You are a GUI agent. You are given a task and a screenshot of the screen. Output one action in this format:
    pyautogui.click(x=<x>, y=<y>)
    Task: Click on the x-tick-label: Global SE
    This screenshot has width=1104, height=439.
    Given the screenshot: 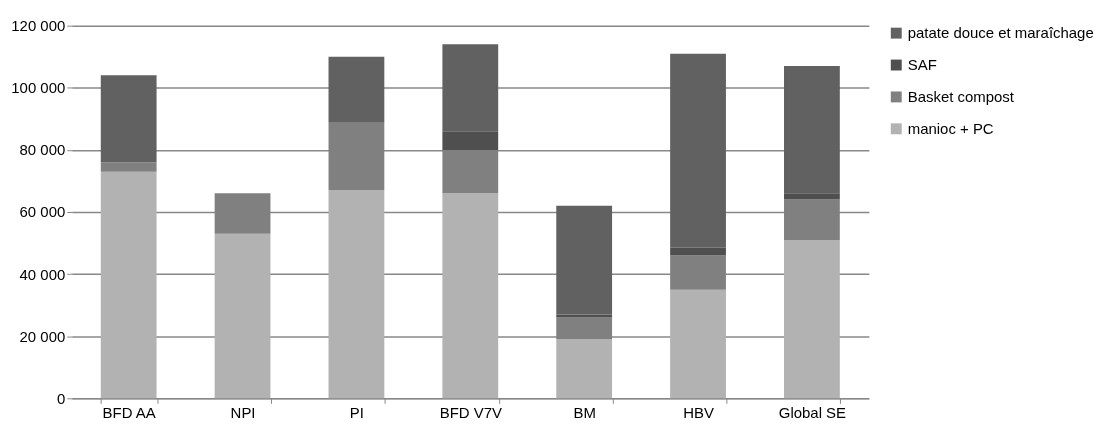 What is the action you would take?
    pyautogui.click(x=812, y=412)
    